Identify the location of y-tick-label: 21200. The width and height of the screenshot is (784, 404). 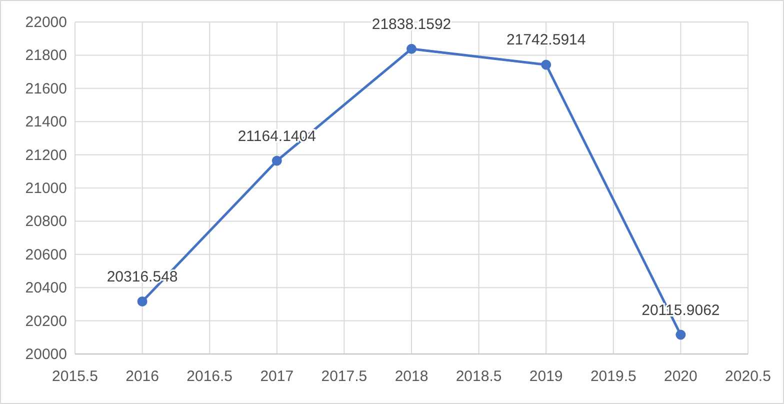
(46, 155).